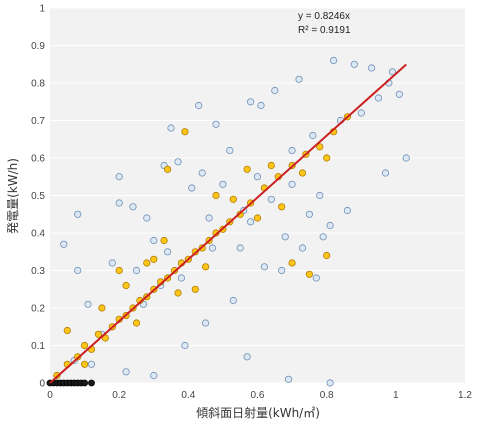  I want to click on x-tick-label: 0.8, so click(327, 395).